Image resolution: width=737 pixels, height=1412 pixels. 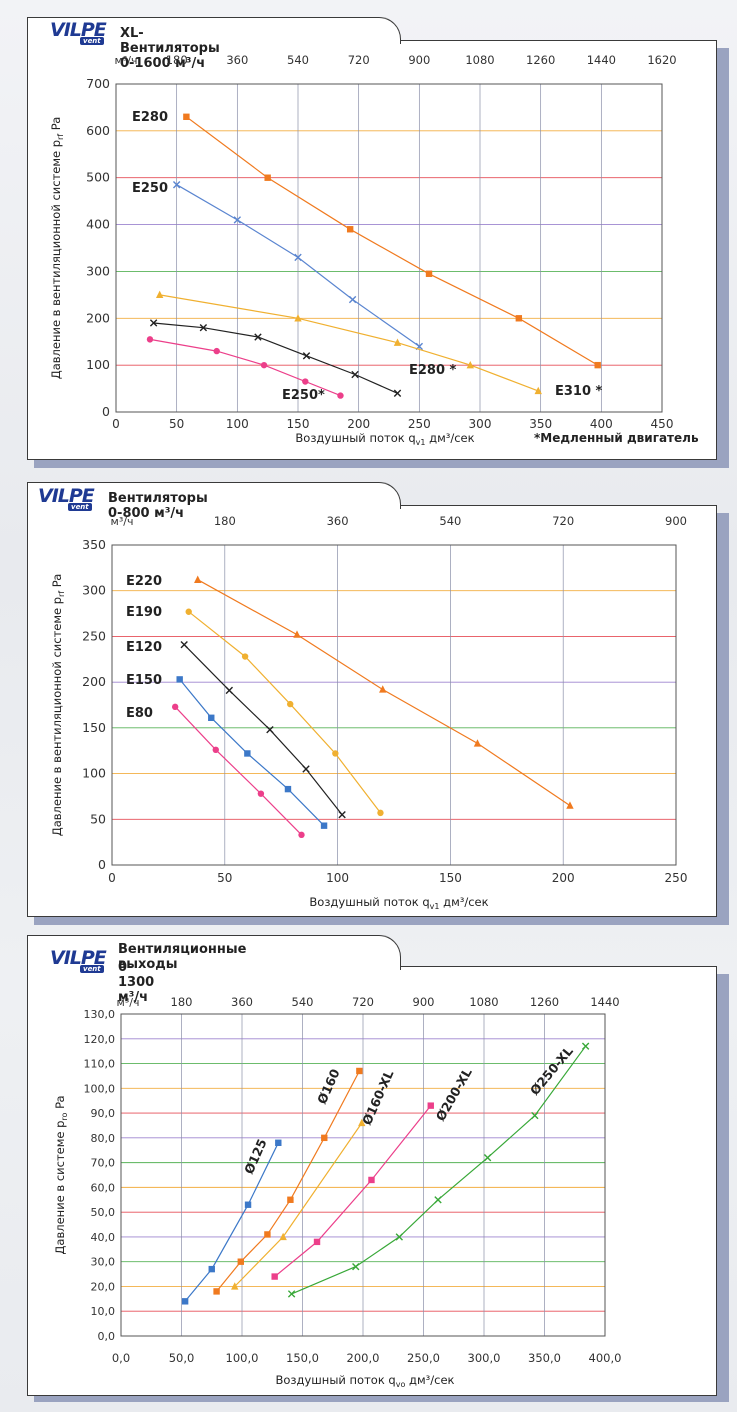 I want to click on series-line-e80, so click(x=238, y=771).